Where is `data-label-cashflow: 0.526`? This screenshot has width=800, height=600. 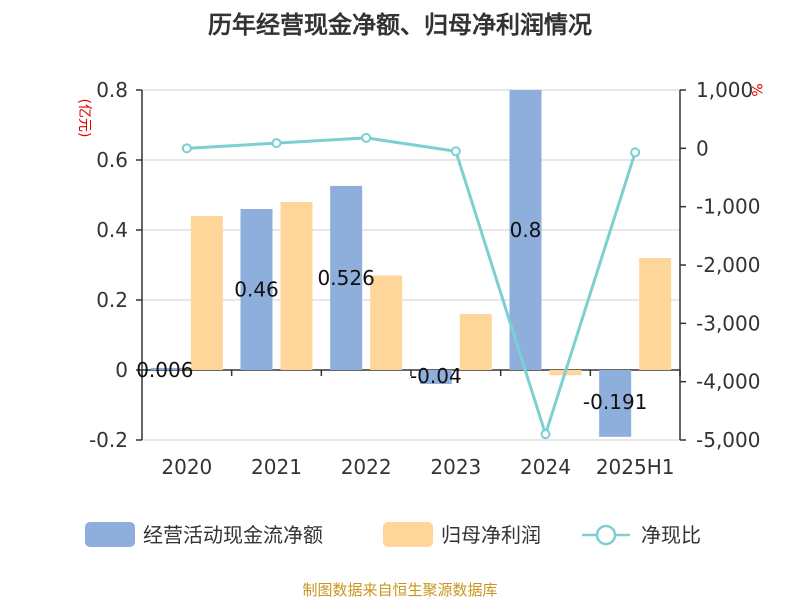 data-label-cashflow: 0.526 is located at coordinates (346, 278).